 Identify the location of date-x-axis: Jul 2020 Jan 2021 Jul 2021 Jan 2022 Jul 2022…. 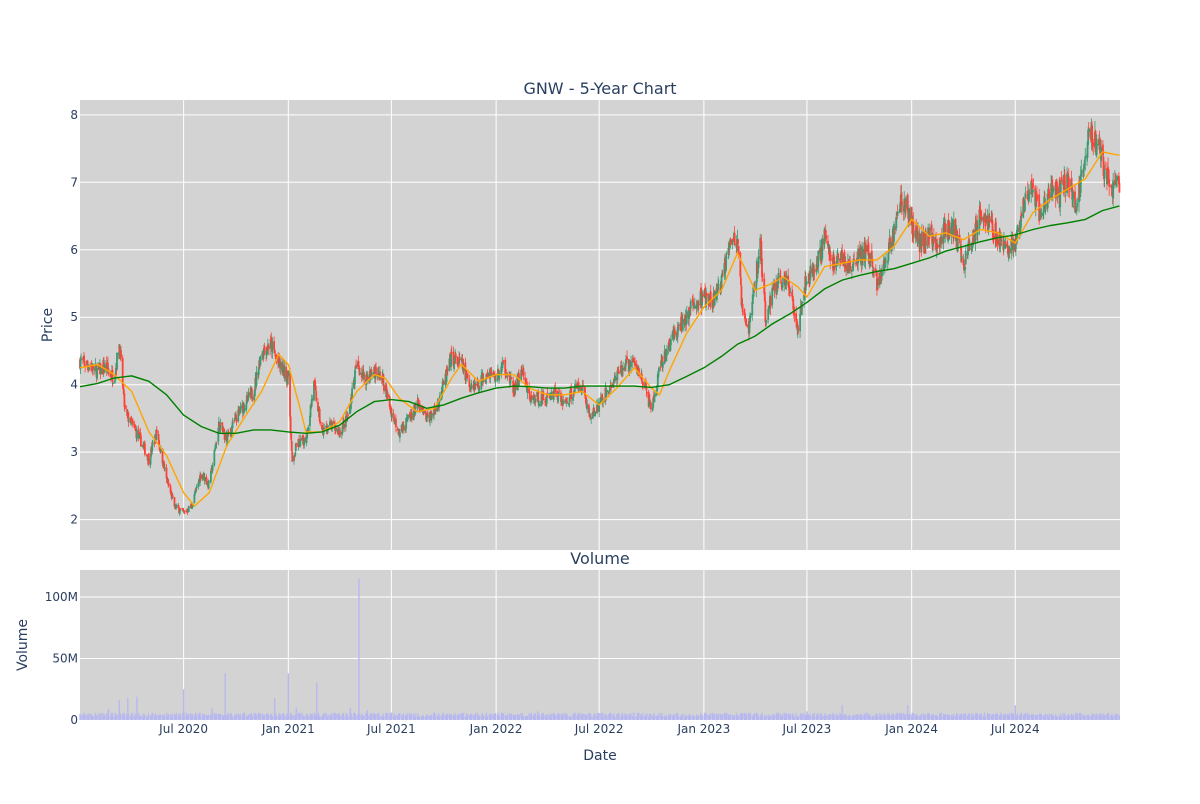
(599, 729).